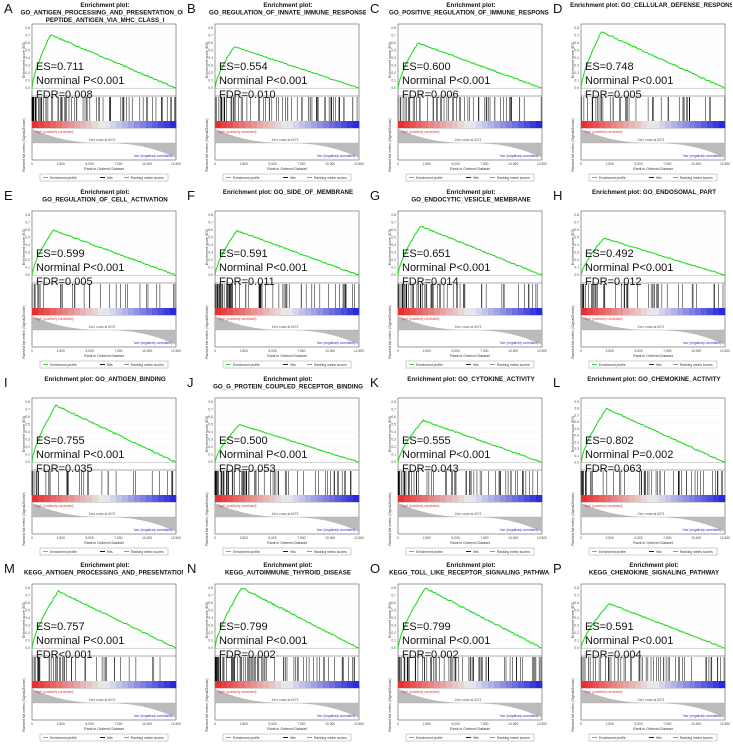 The width and height of the screenshot is (733, 746). What do you see at coordinates (247, 655) in the screenshot?
I see `stat-fdr: FDR=0.002` at bounding box center [247, 655].